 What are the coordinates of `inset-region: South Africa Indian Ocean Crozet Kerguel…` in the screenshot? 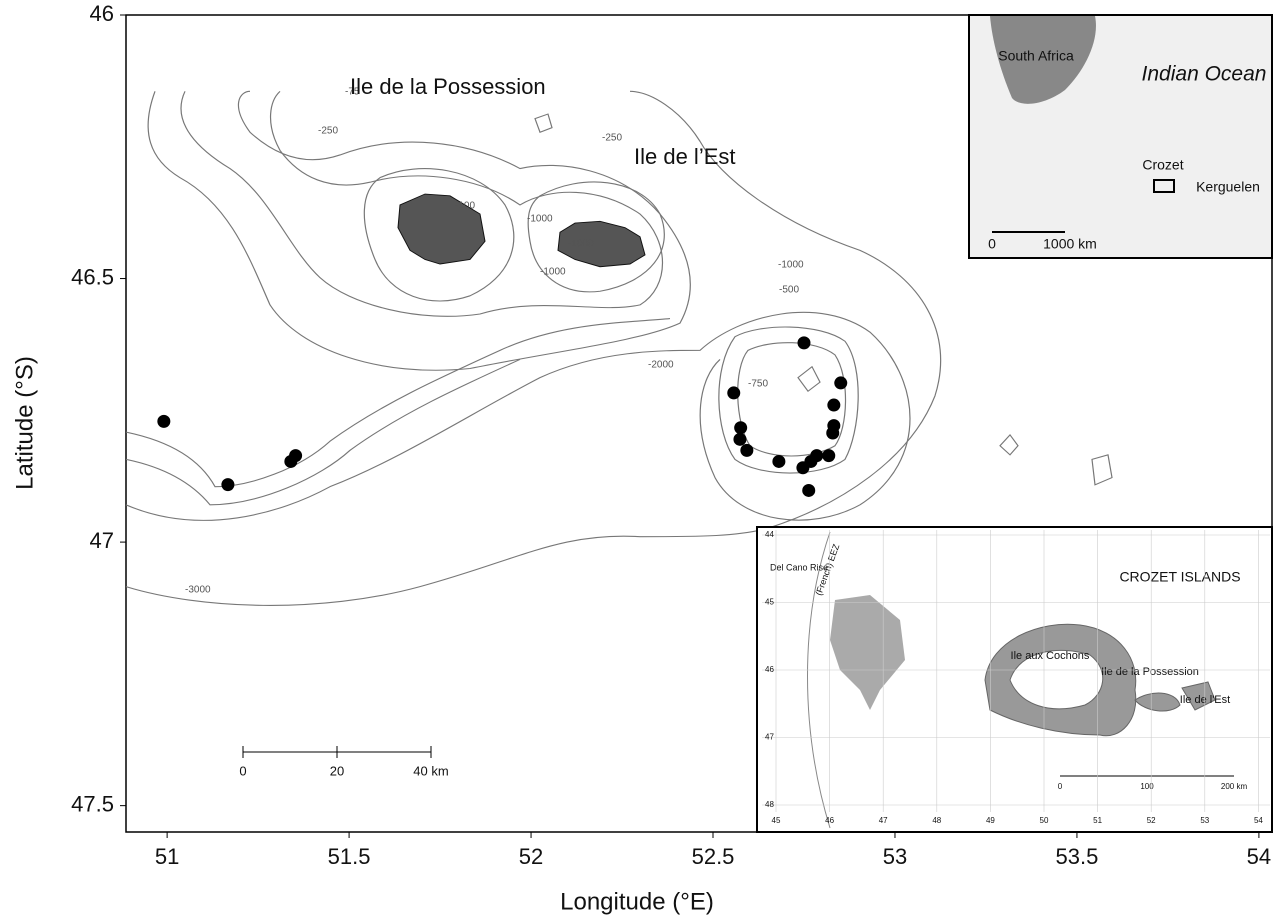 It's located at (1120, 136).